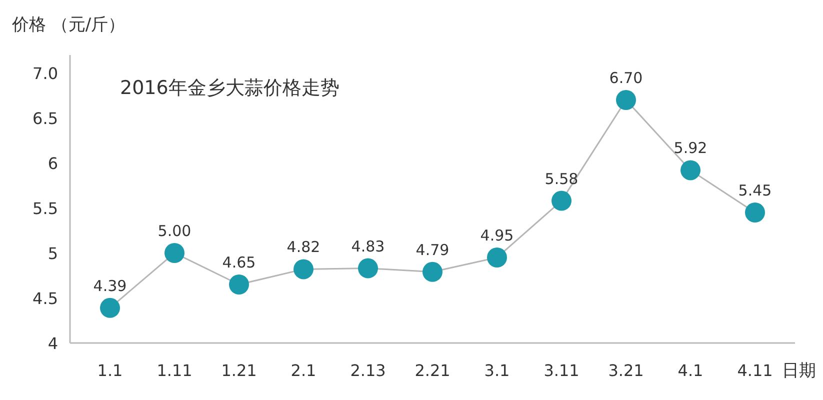  What do you see at coordinates (303, 370) in the screenshot?
I see `x-tick-label: 2.1` at bounding box center [303, 370].